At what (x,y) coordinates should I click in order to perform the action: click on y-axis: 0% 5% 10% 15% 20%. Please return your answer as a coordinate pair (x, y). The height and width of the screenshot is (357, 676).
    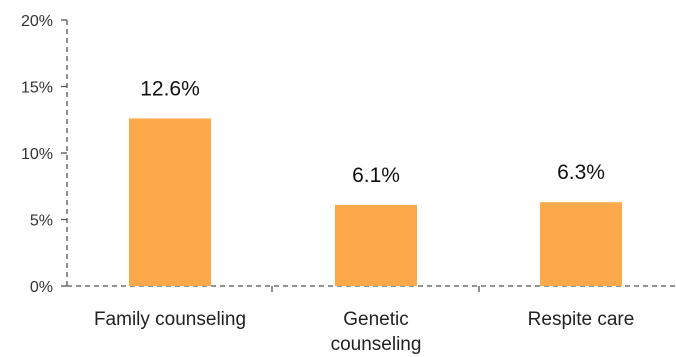
    Looking at the image, I should click on (44, 154).